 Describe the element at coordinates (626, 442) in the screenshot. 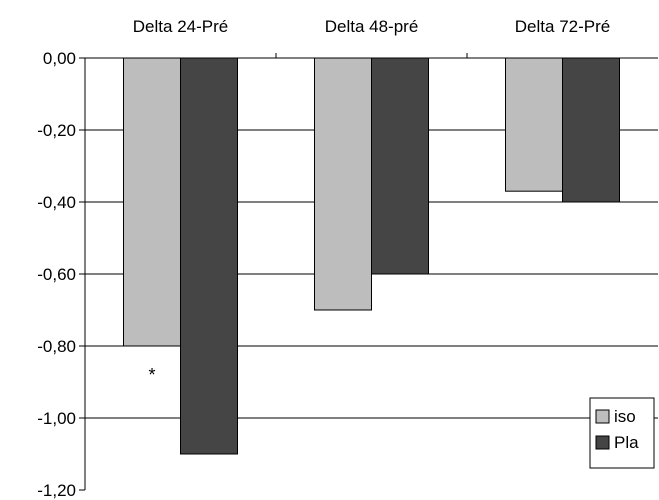

I see `legend-label-pla: Pla` at that location.